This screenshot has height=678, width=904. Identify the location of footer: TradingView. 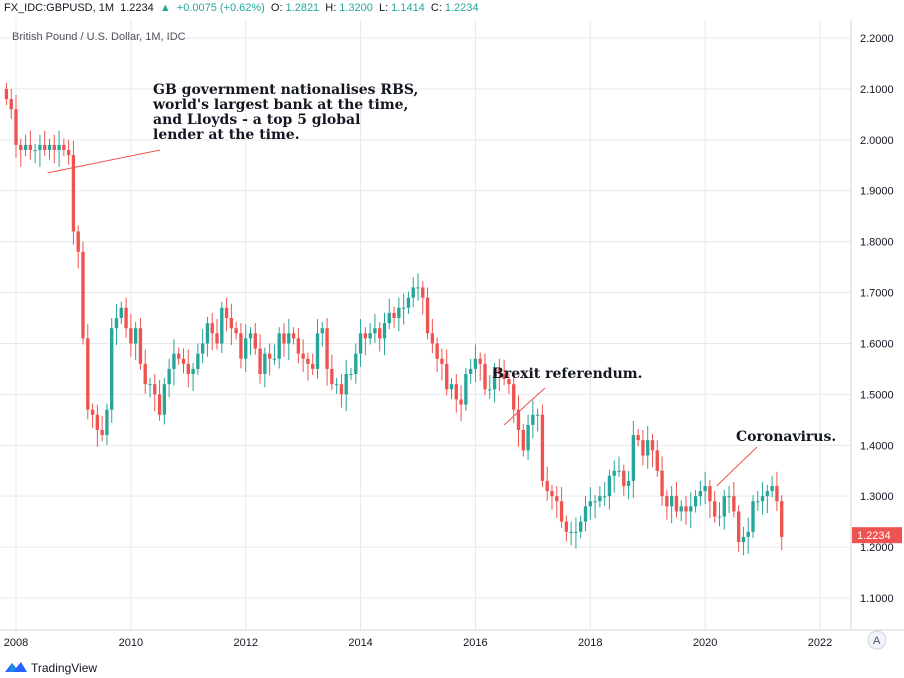
(150, 667).